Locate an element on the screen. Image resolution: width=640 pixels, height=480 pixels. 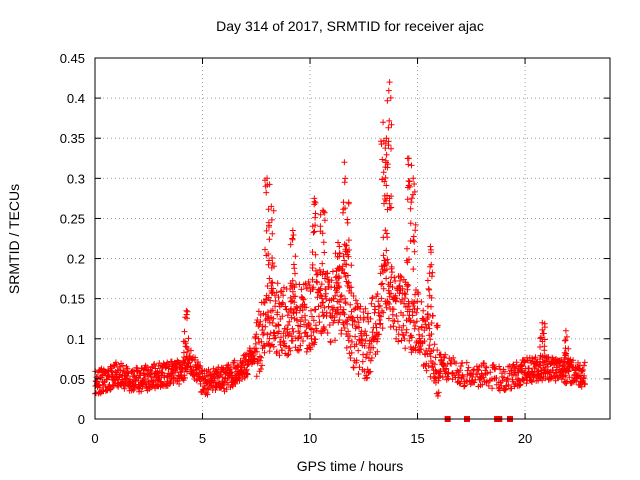
y-tick-label: 0.3 is located at coordinates (76, 178).